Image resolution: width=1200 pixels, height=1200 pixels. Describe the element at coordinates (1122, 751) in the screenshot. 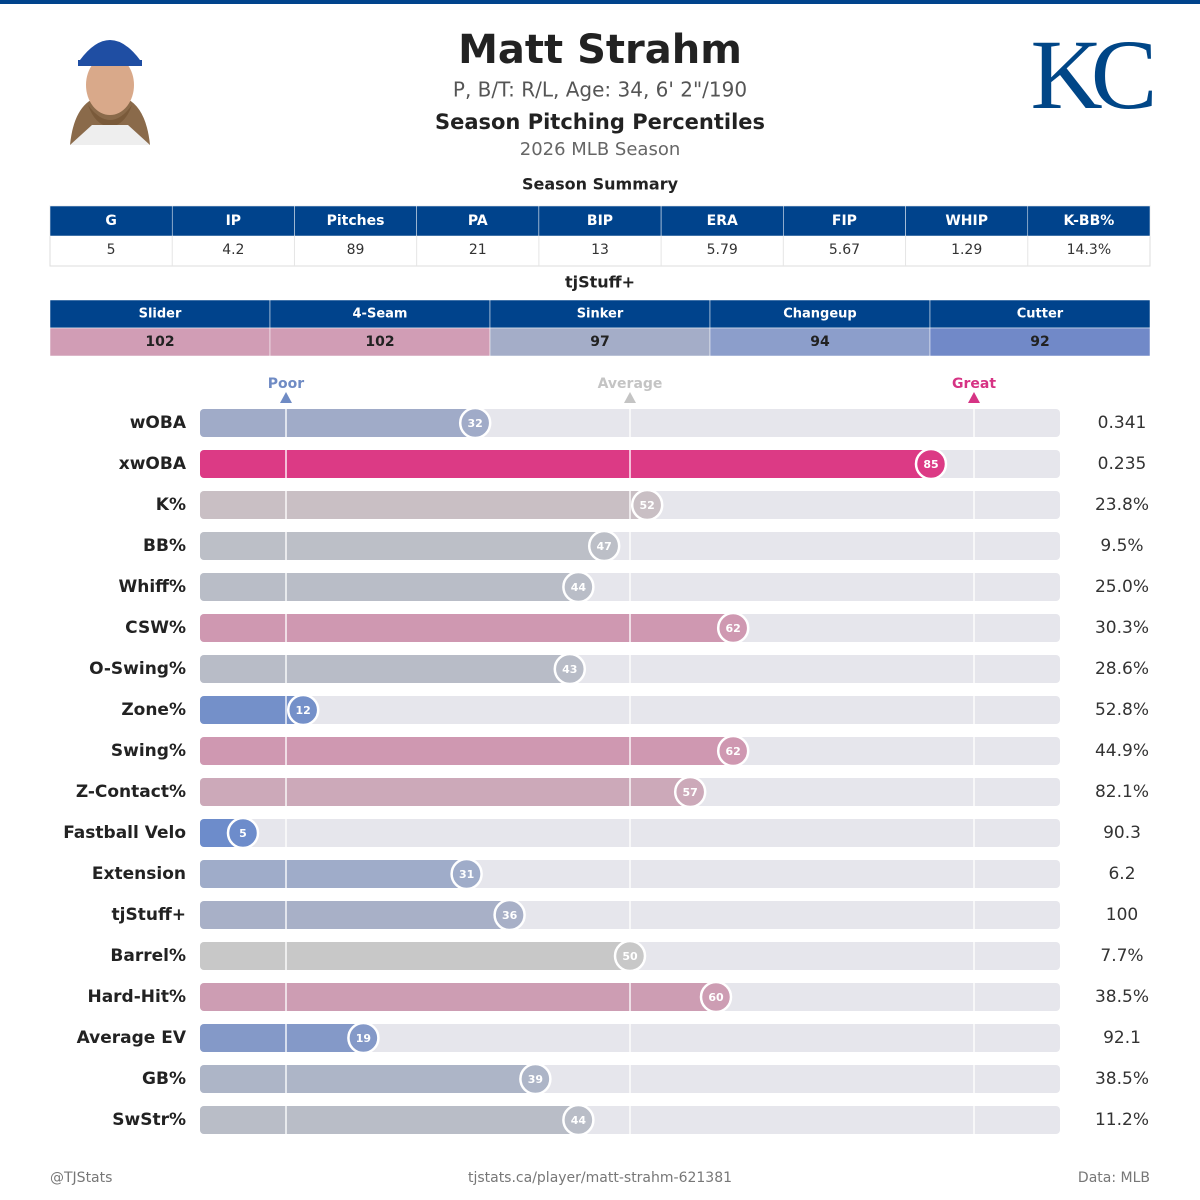

I see `metric-value: 44.9%` at that location.